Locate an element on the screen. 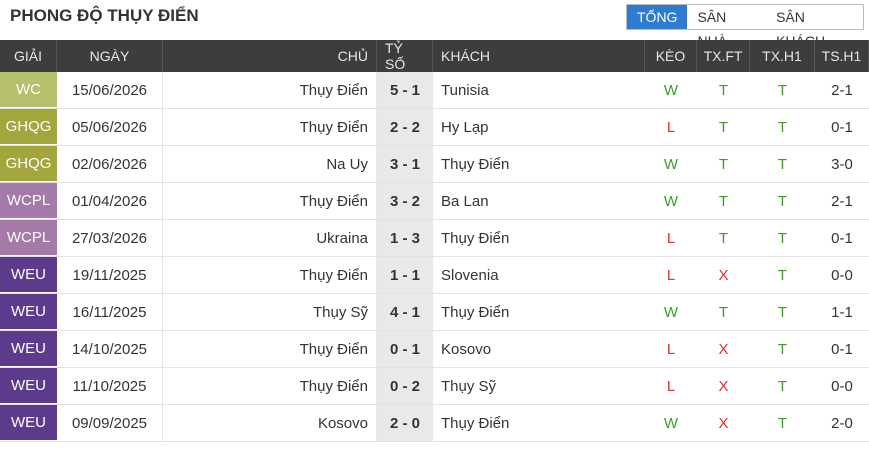 Image resolution: width=869 pixels, height=449 pixels. half-time-score: 1-1 is located at coordinates (842, 312).